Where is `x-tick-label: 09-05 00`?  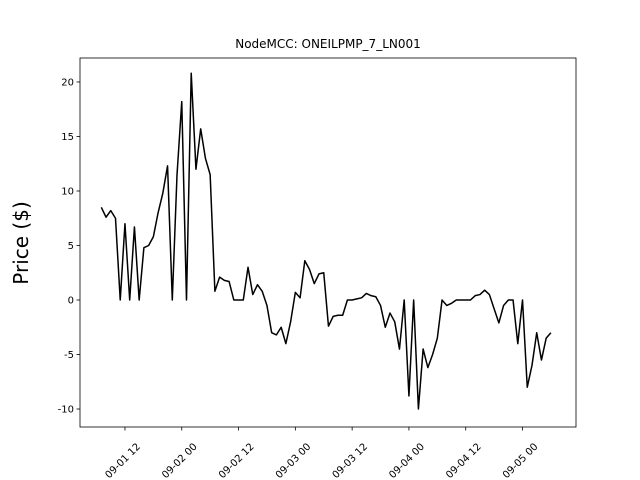 x-tick-label: 09-05 00 is located at coordinates (521, 460).